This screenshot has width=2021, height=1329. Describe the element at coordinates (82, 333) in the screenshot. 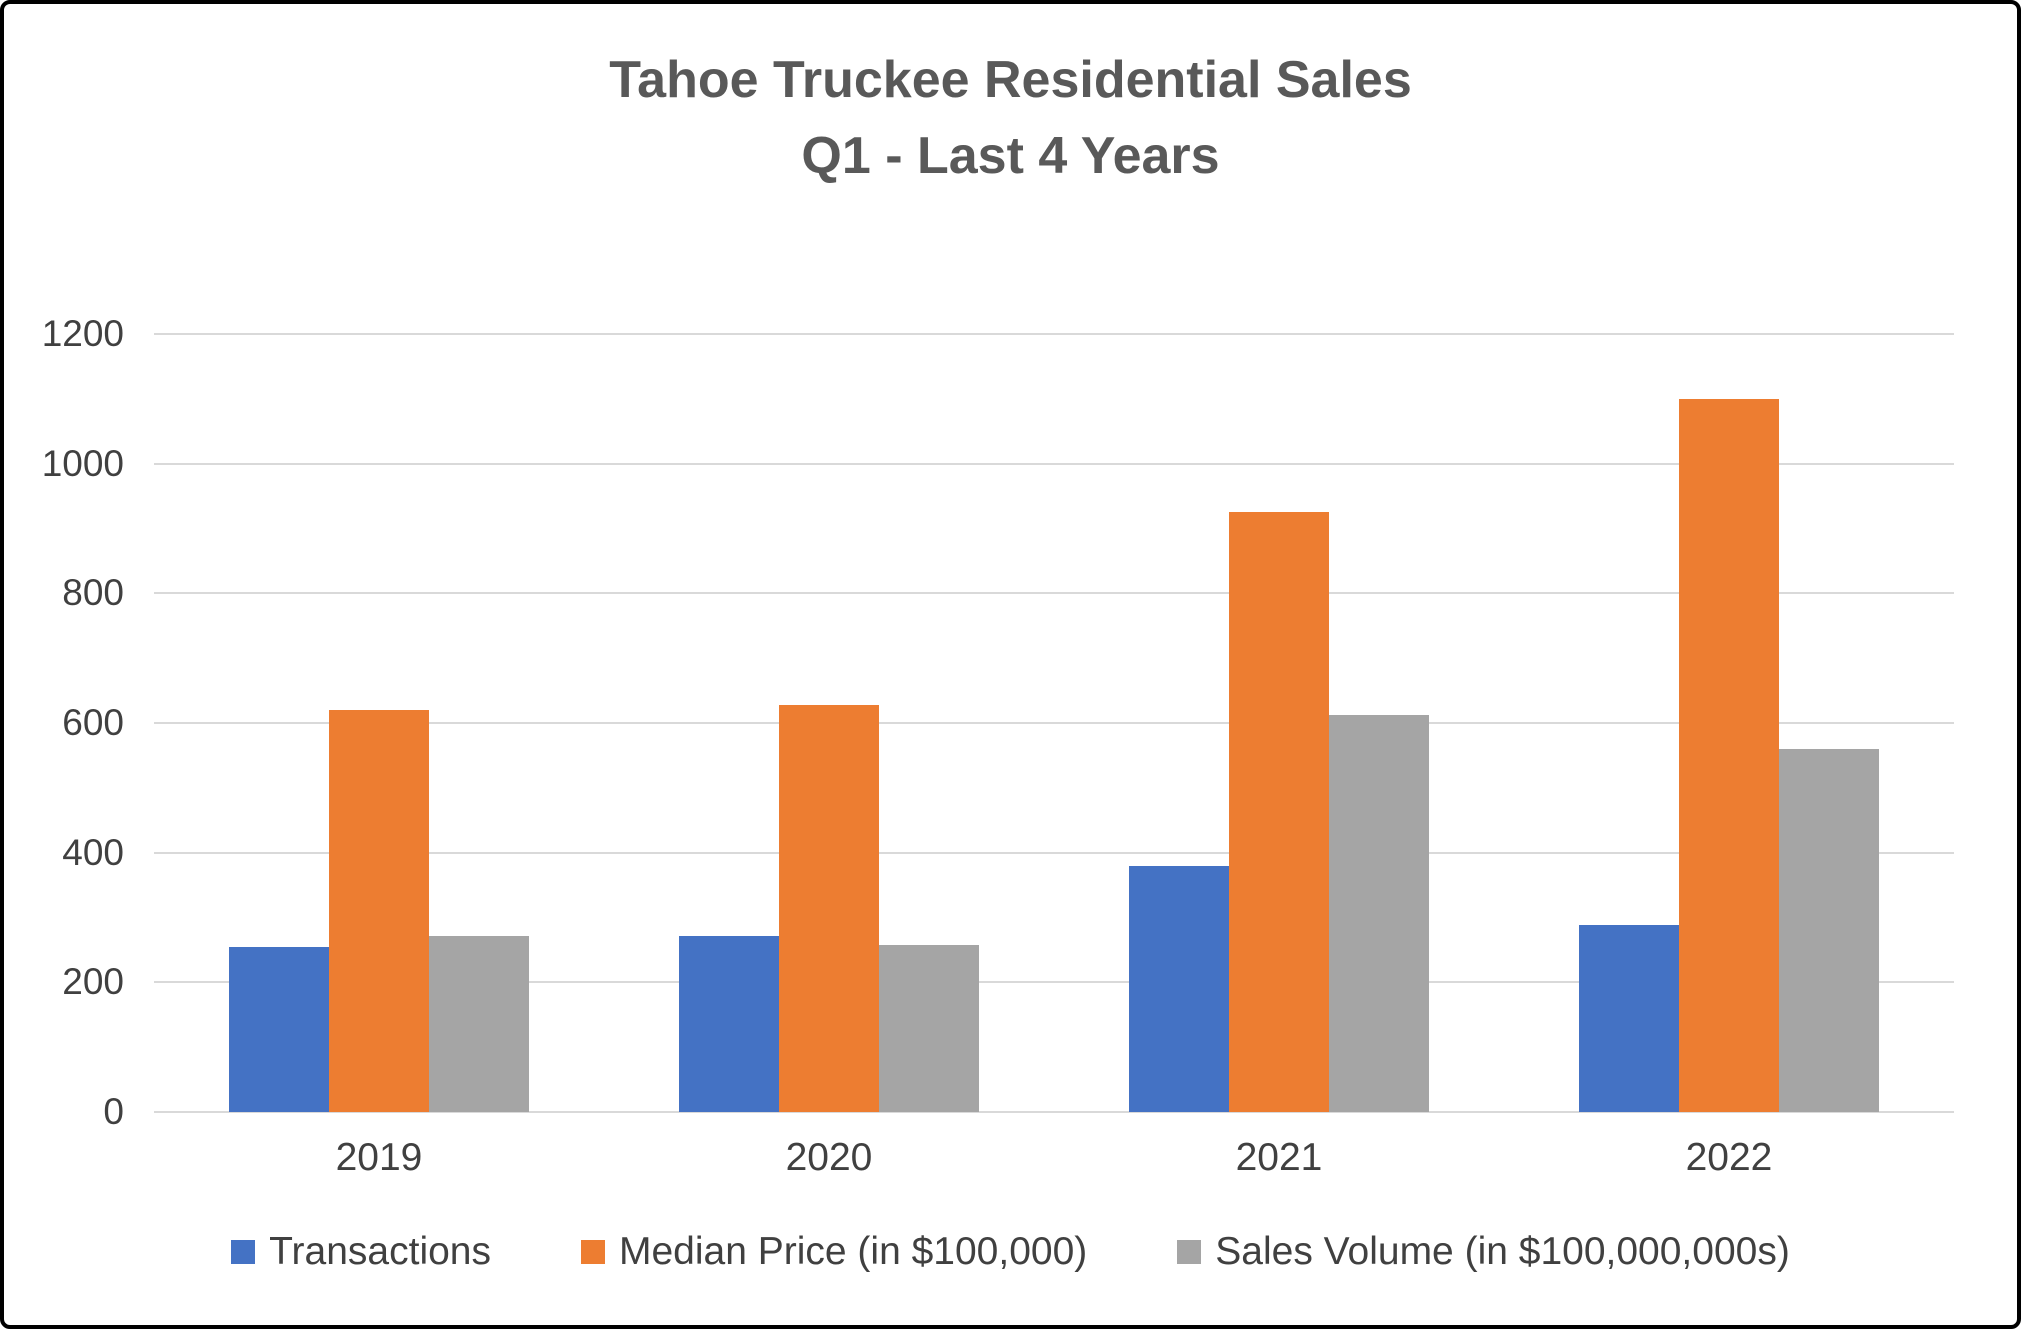

I see `y-axis-tick-label: 1200` at that location.